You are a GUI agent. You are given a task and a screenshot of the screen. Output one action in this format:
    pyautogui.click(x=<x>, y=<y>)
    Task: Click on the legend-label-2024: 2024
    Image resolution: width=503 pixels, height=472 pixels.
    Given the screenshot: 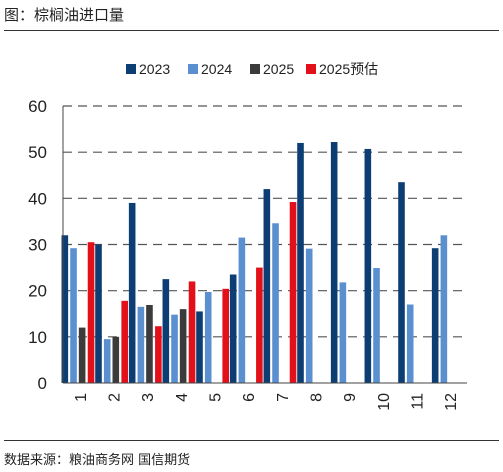 What is the action you would take?
    pyautogui.click(x=216, y=69)
    